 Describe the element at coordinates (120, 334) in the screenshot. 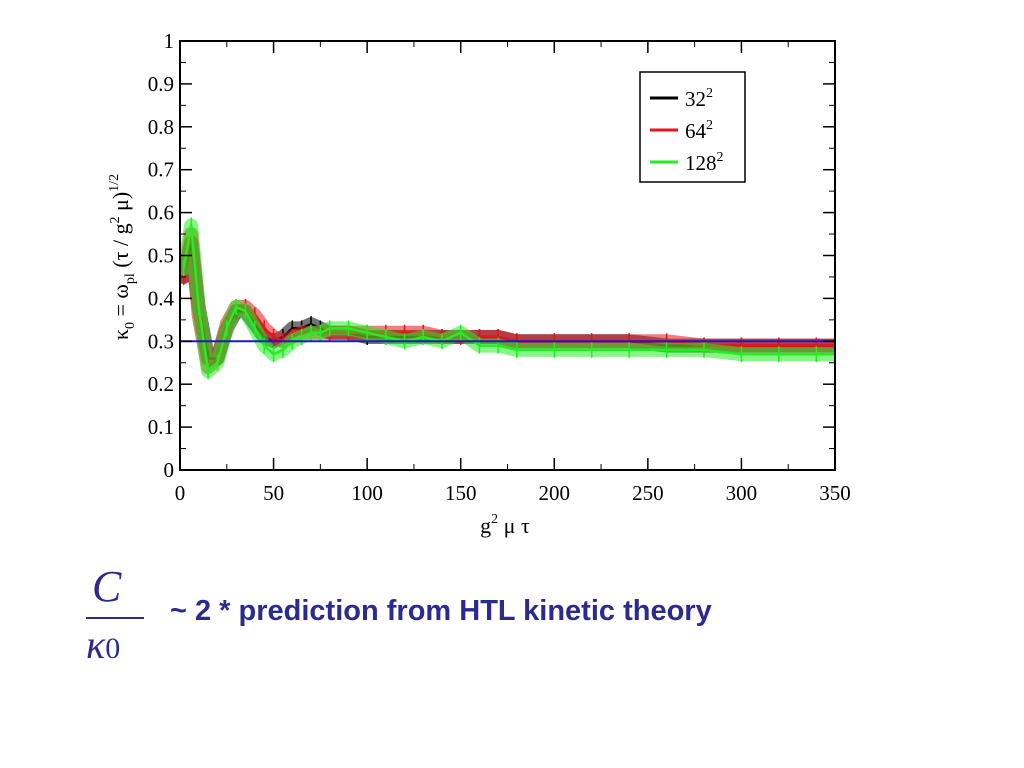

I see `y-axis-label-part: κ` at that location.